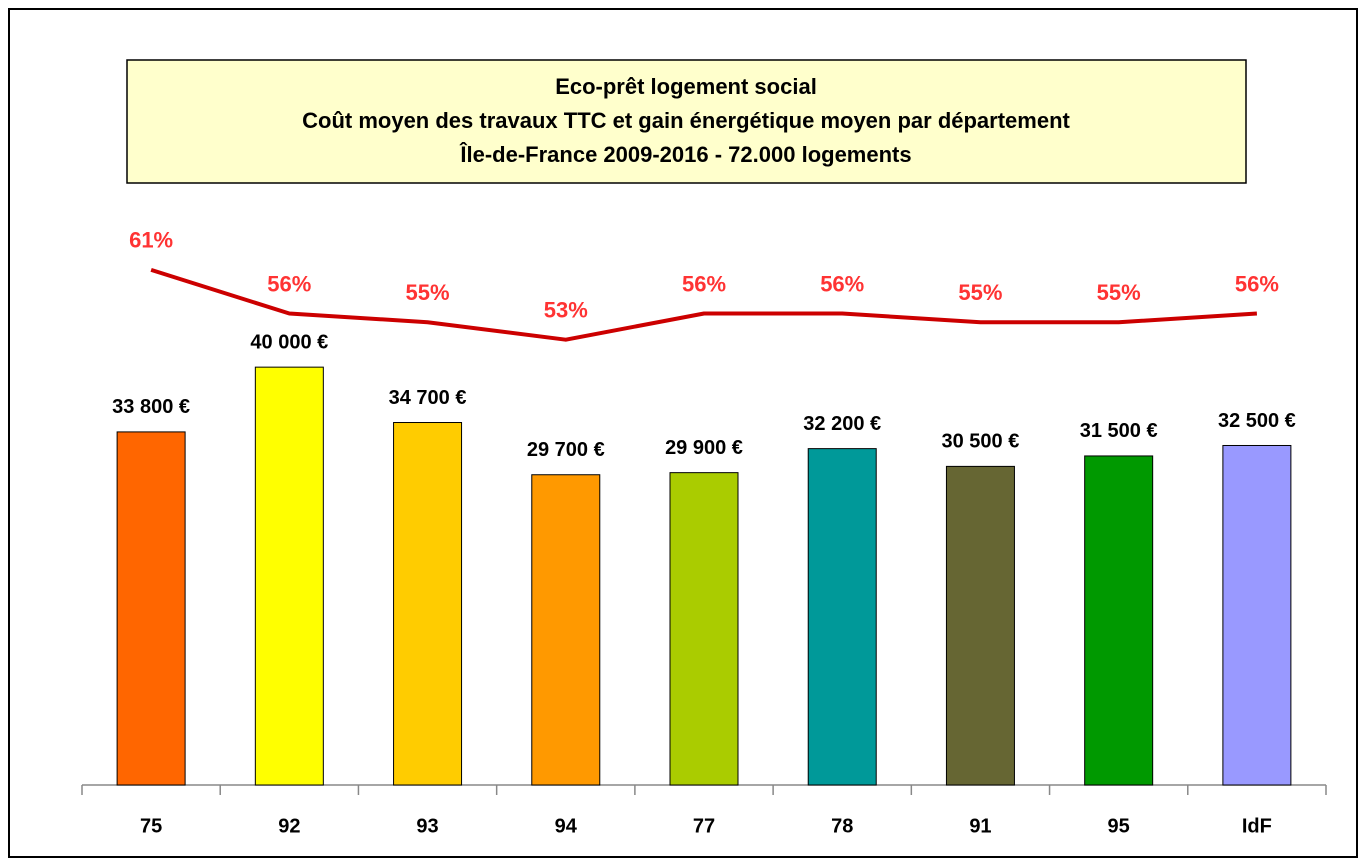  What do you see at coordinates (151, 240) in the screenshot?
I see `data-label: 61%` at bounding box center [151, 240].